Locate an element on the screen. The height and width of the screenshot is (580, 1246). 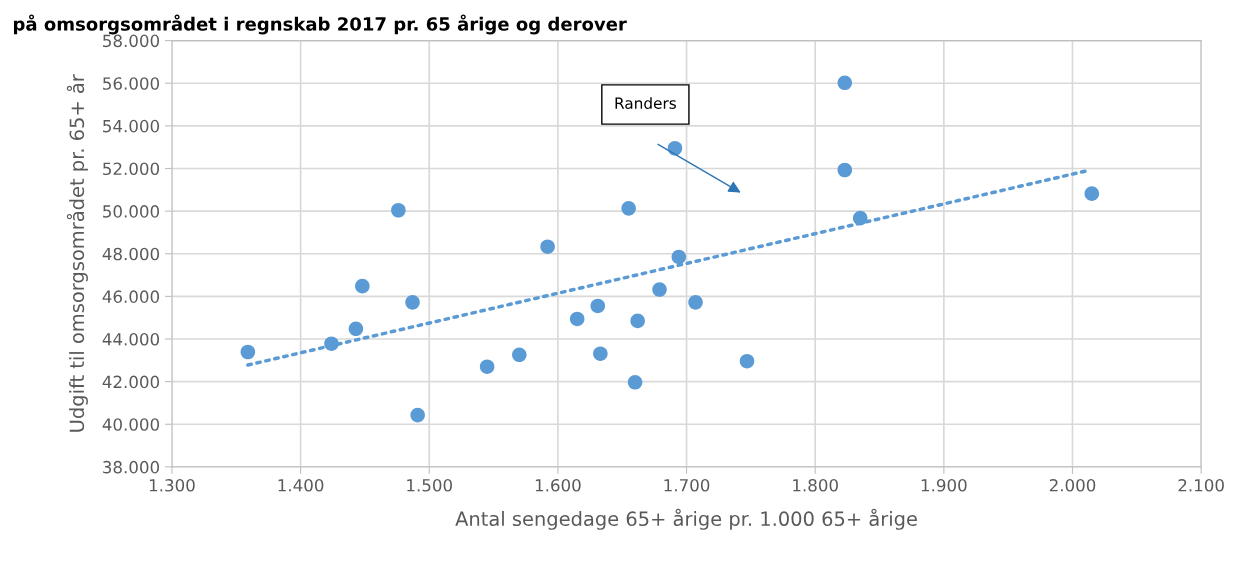
x-tick-label: 2.100 is located at coordinates (1201, 485).